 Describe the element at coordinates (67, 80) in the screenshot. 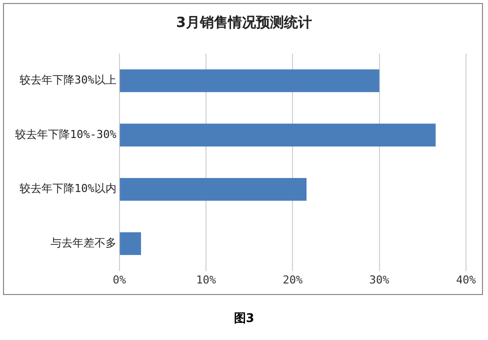

I see `y-tick-label: 较去年下降30%以上` at that location.